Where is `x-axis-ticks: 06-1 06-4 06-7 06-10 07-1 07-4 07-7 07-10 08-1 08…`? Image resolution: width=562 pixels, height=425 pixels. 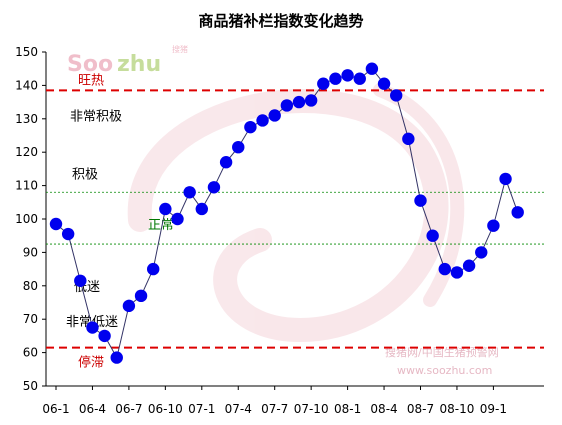
x-axis-ticks: 06-1 06-4 06-7 06-10 07-1 07-4 07-7 07-10 08-1 08… is located at coordinates (274, 401).